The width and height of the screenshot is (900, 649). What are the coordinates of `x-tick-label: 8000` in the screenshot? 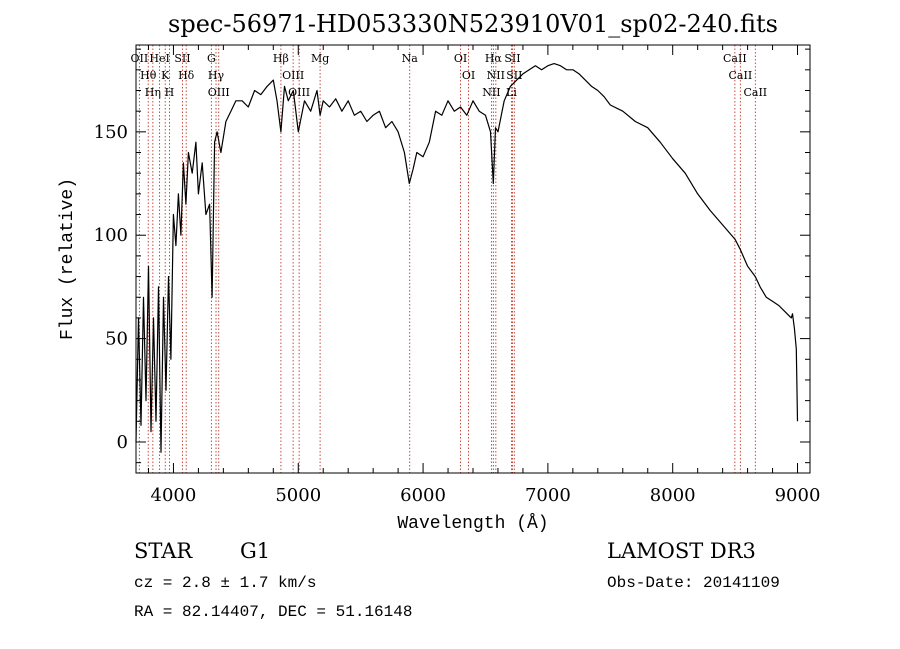 It's located at (673, 495).